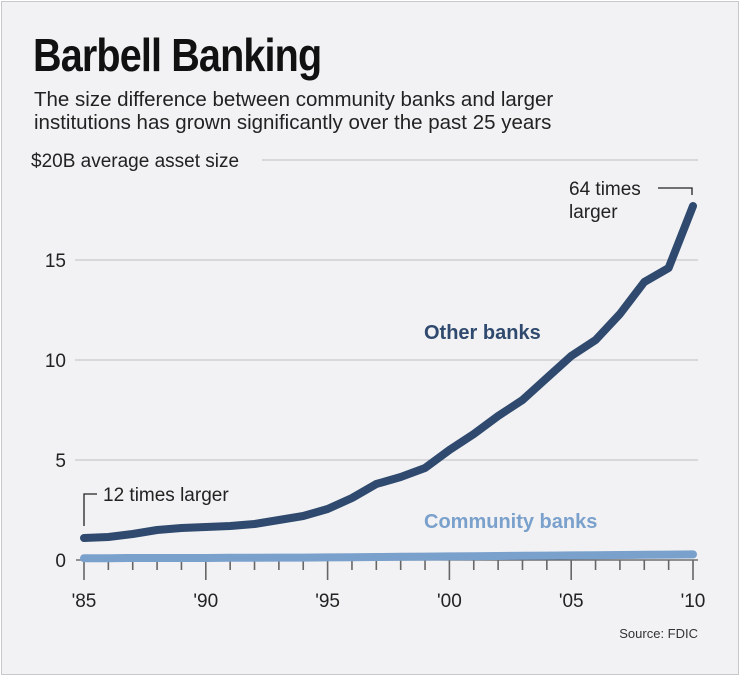  What do you see at coordinates (605, 189) in the screenshot?
I see `end-annotation-line-1: 64 times` at bounding box center [605, 189].